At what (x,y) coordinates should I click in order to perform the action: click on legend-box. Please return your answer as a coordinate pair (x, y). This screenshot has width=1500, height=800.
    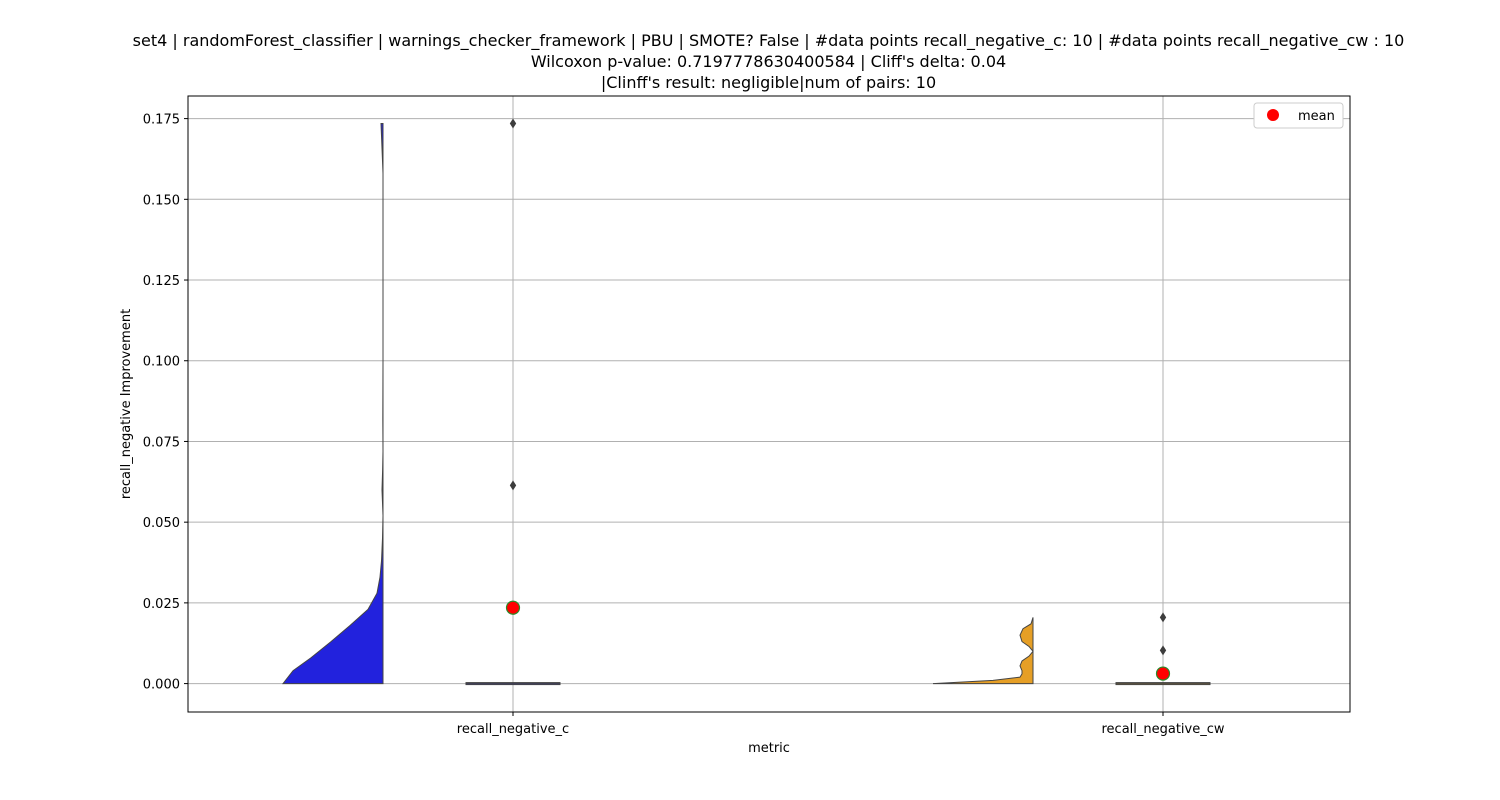
    Looking at the image, I should click on (1298, 115).